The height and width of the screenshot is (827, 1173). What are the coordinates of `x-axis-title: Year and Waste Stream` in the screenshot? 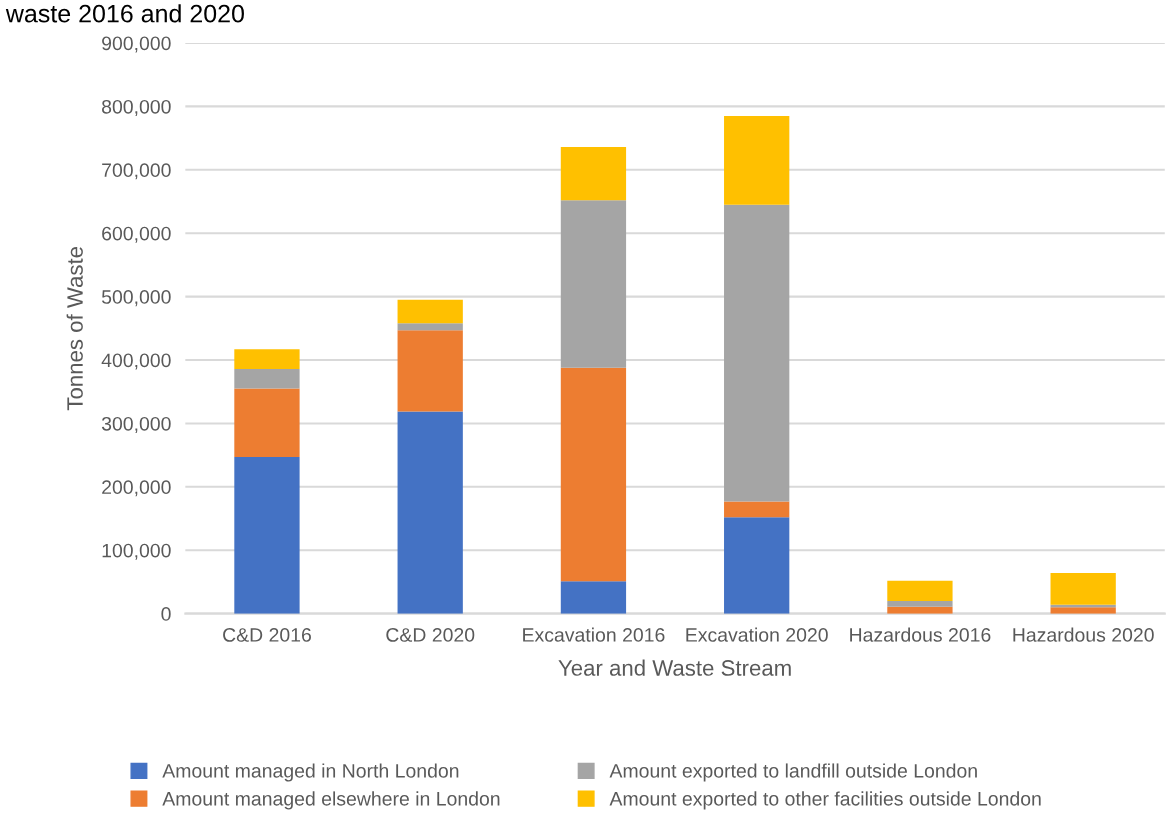 It's located at (674, 667).